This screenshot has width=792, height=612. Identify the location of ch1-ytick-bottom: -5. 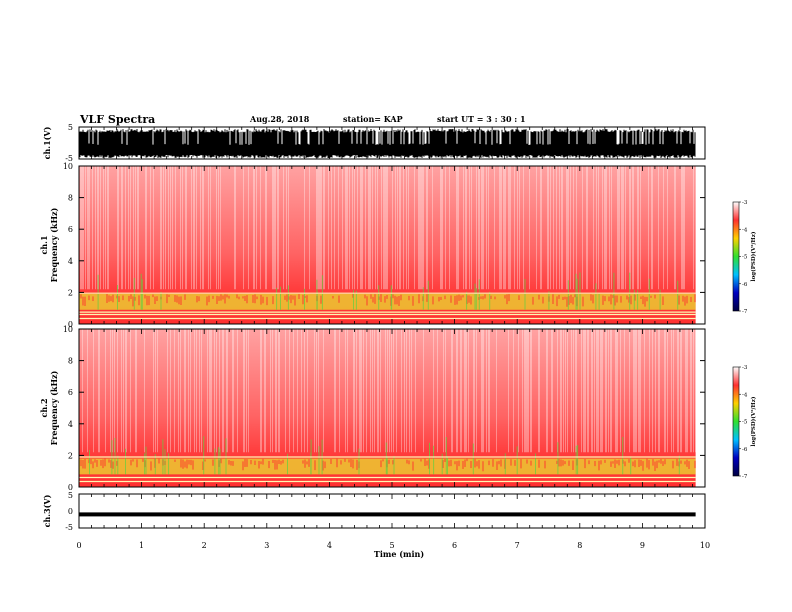
(69, 158).